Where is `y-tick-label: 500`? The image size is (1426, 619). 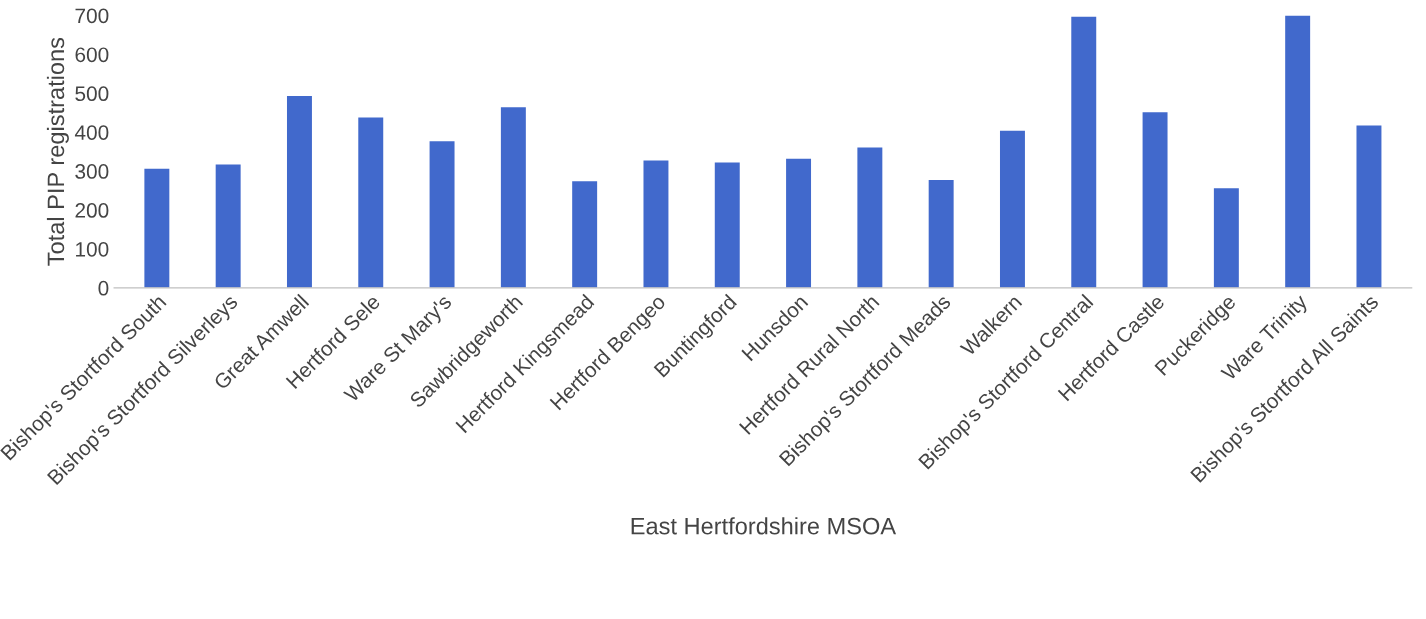
y-tick-label: 500 is located at coordinates (92, 94).